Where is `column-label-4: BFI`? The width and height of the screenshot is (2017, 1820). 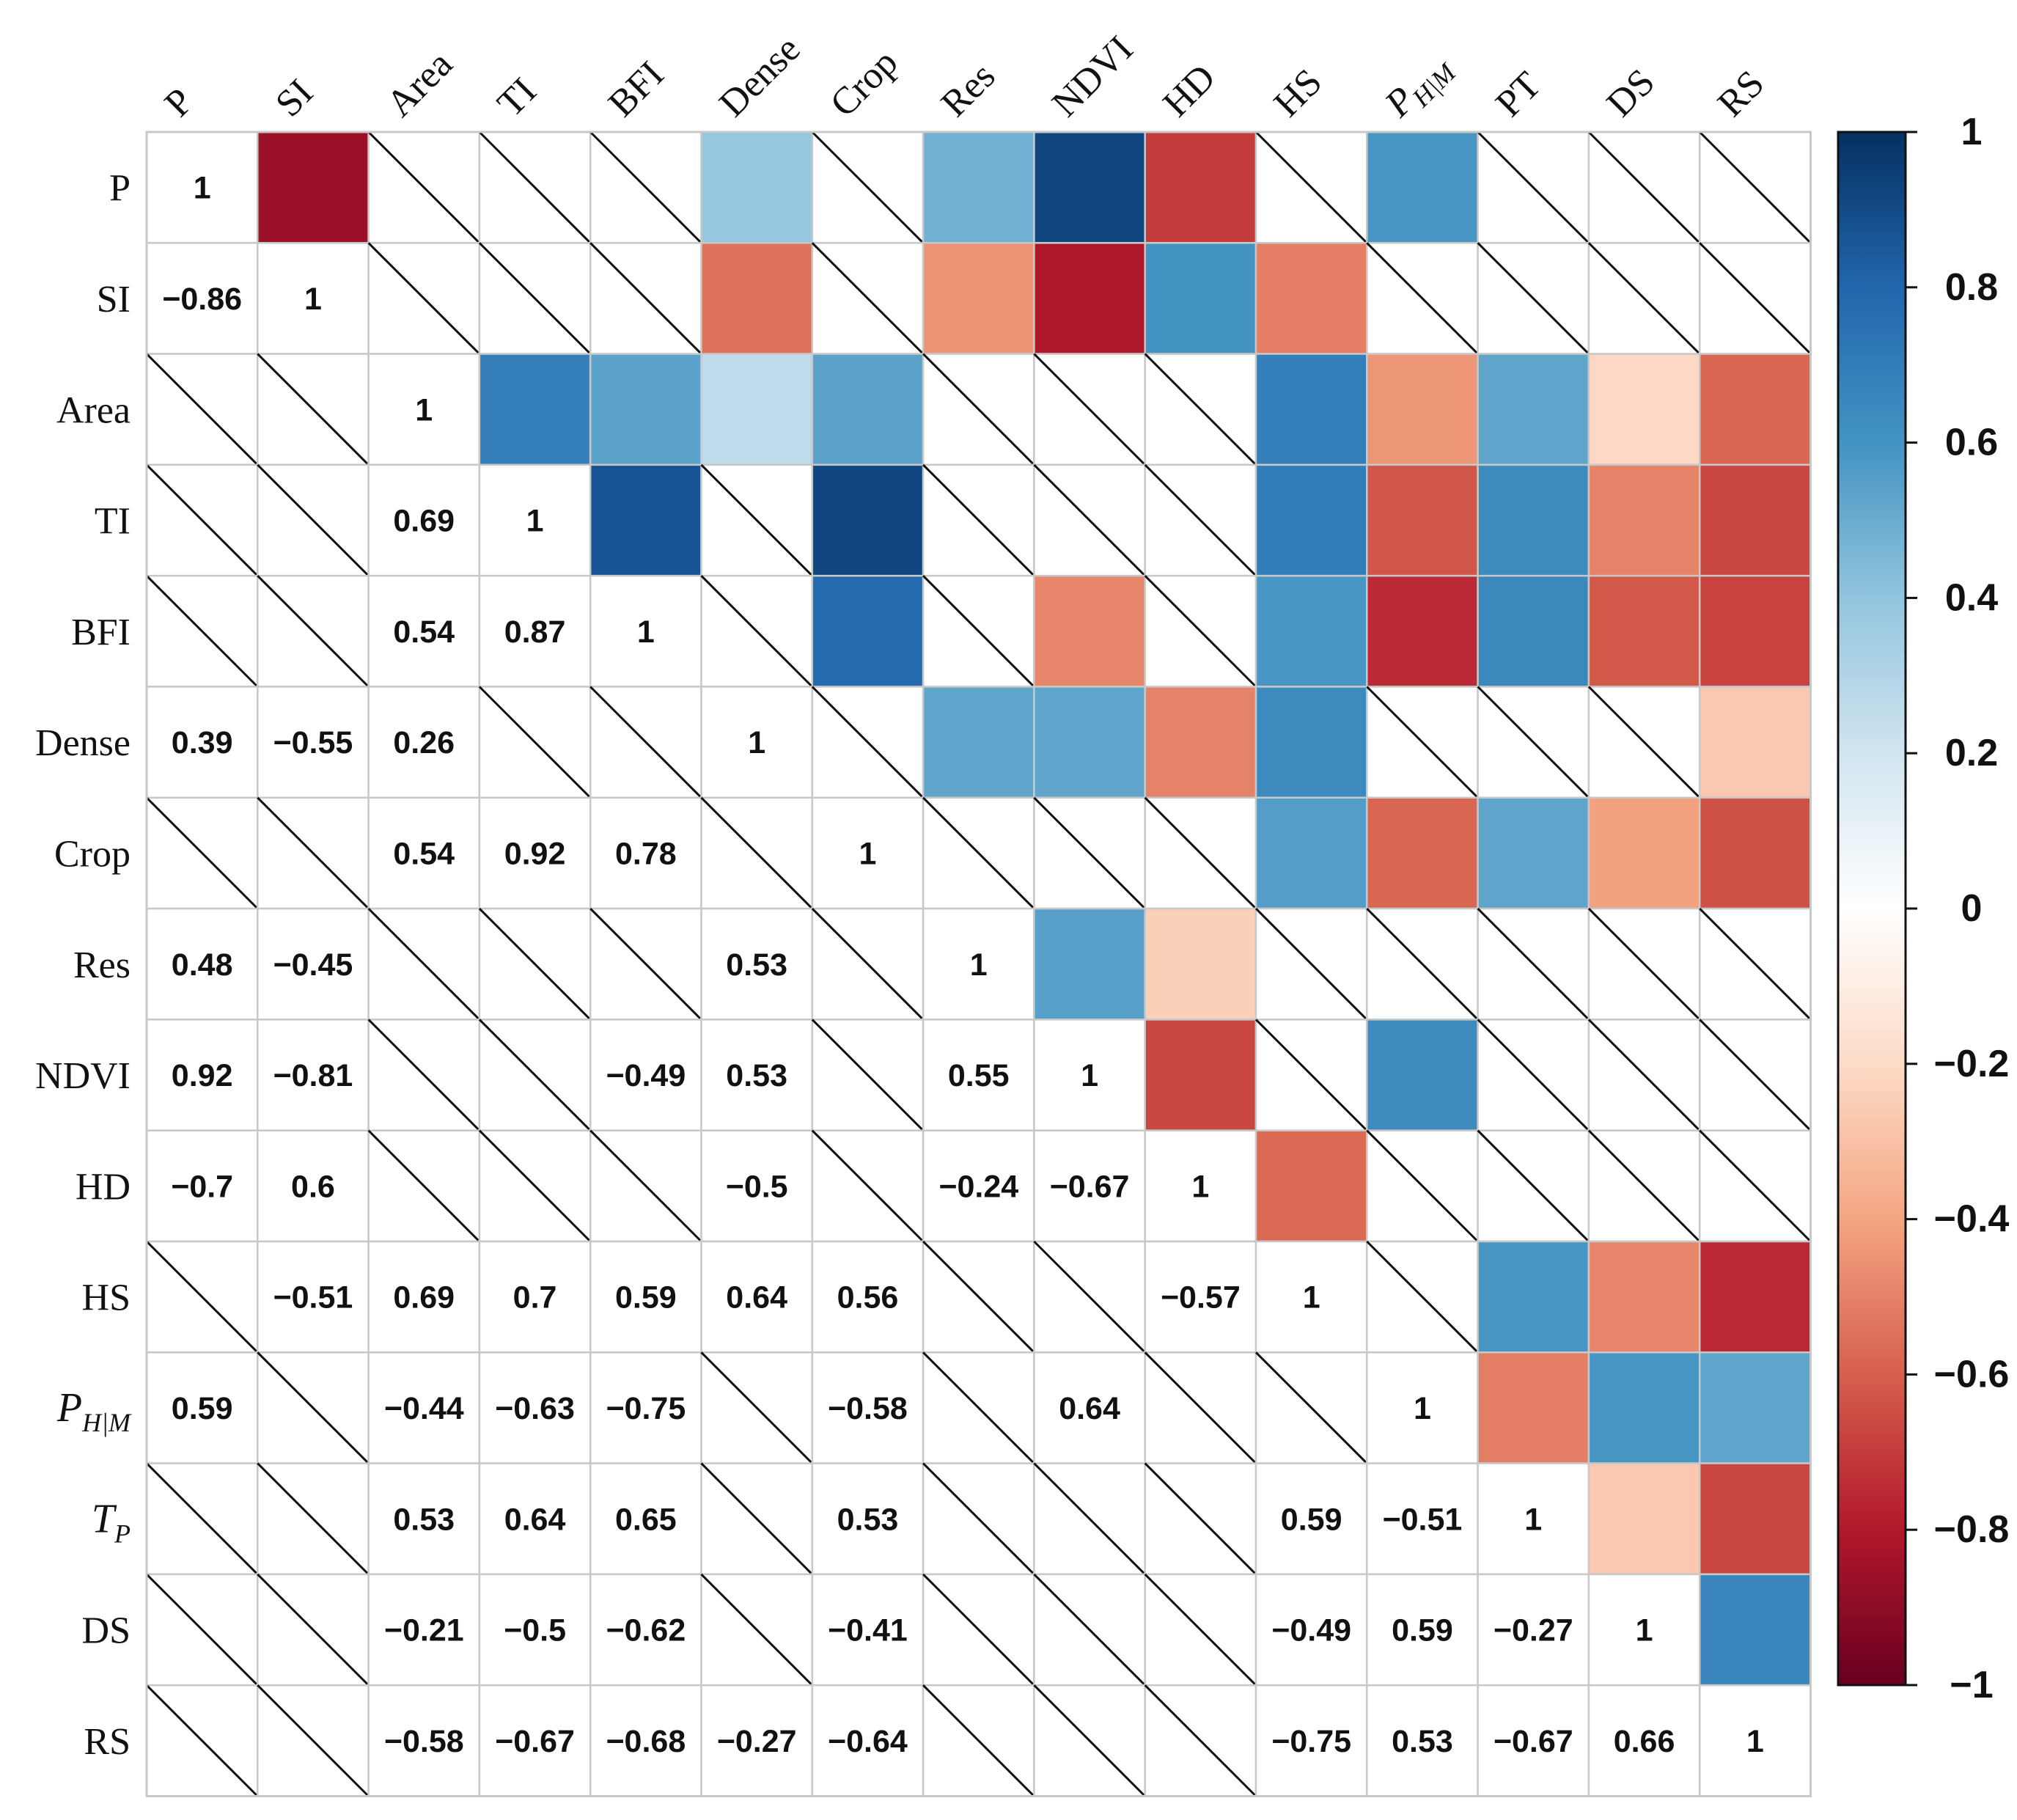
column-label-4: BFI is located at coordinates (636, 90).